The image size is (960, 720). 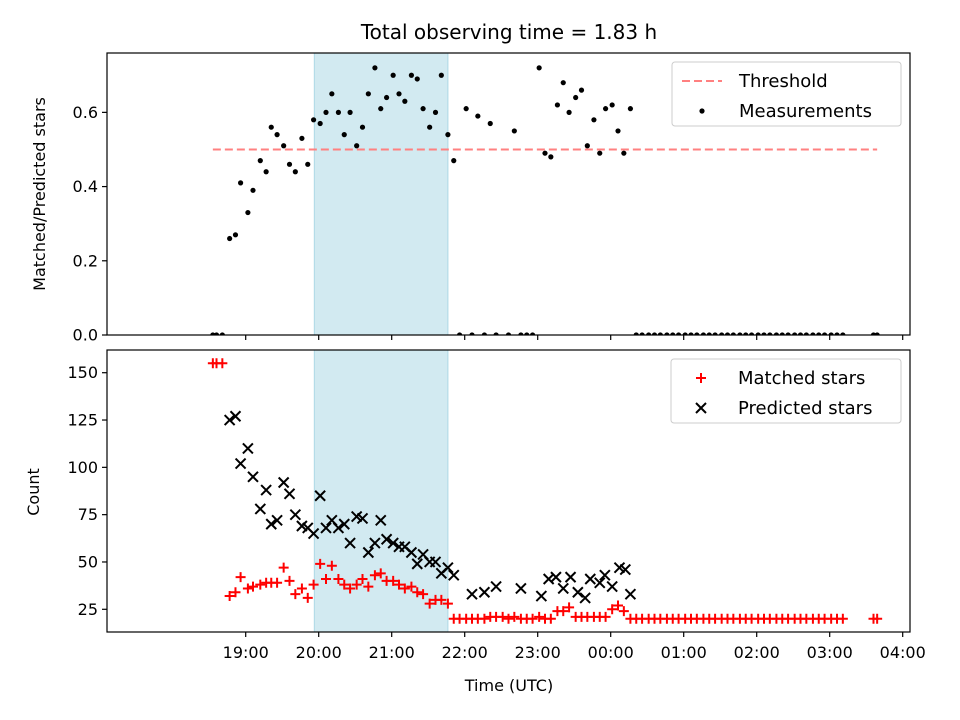 What do you see at coordinates (538, 652) in the screenshot?
I see `xtick-label-4: 23:00` at bounding box center [538, 652].